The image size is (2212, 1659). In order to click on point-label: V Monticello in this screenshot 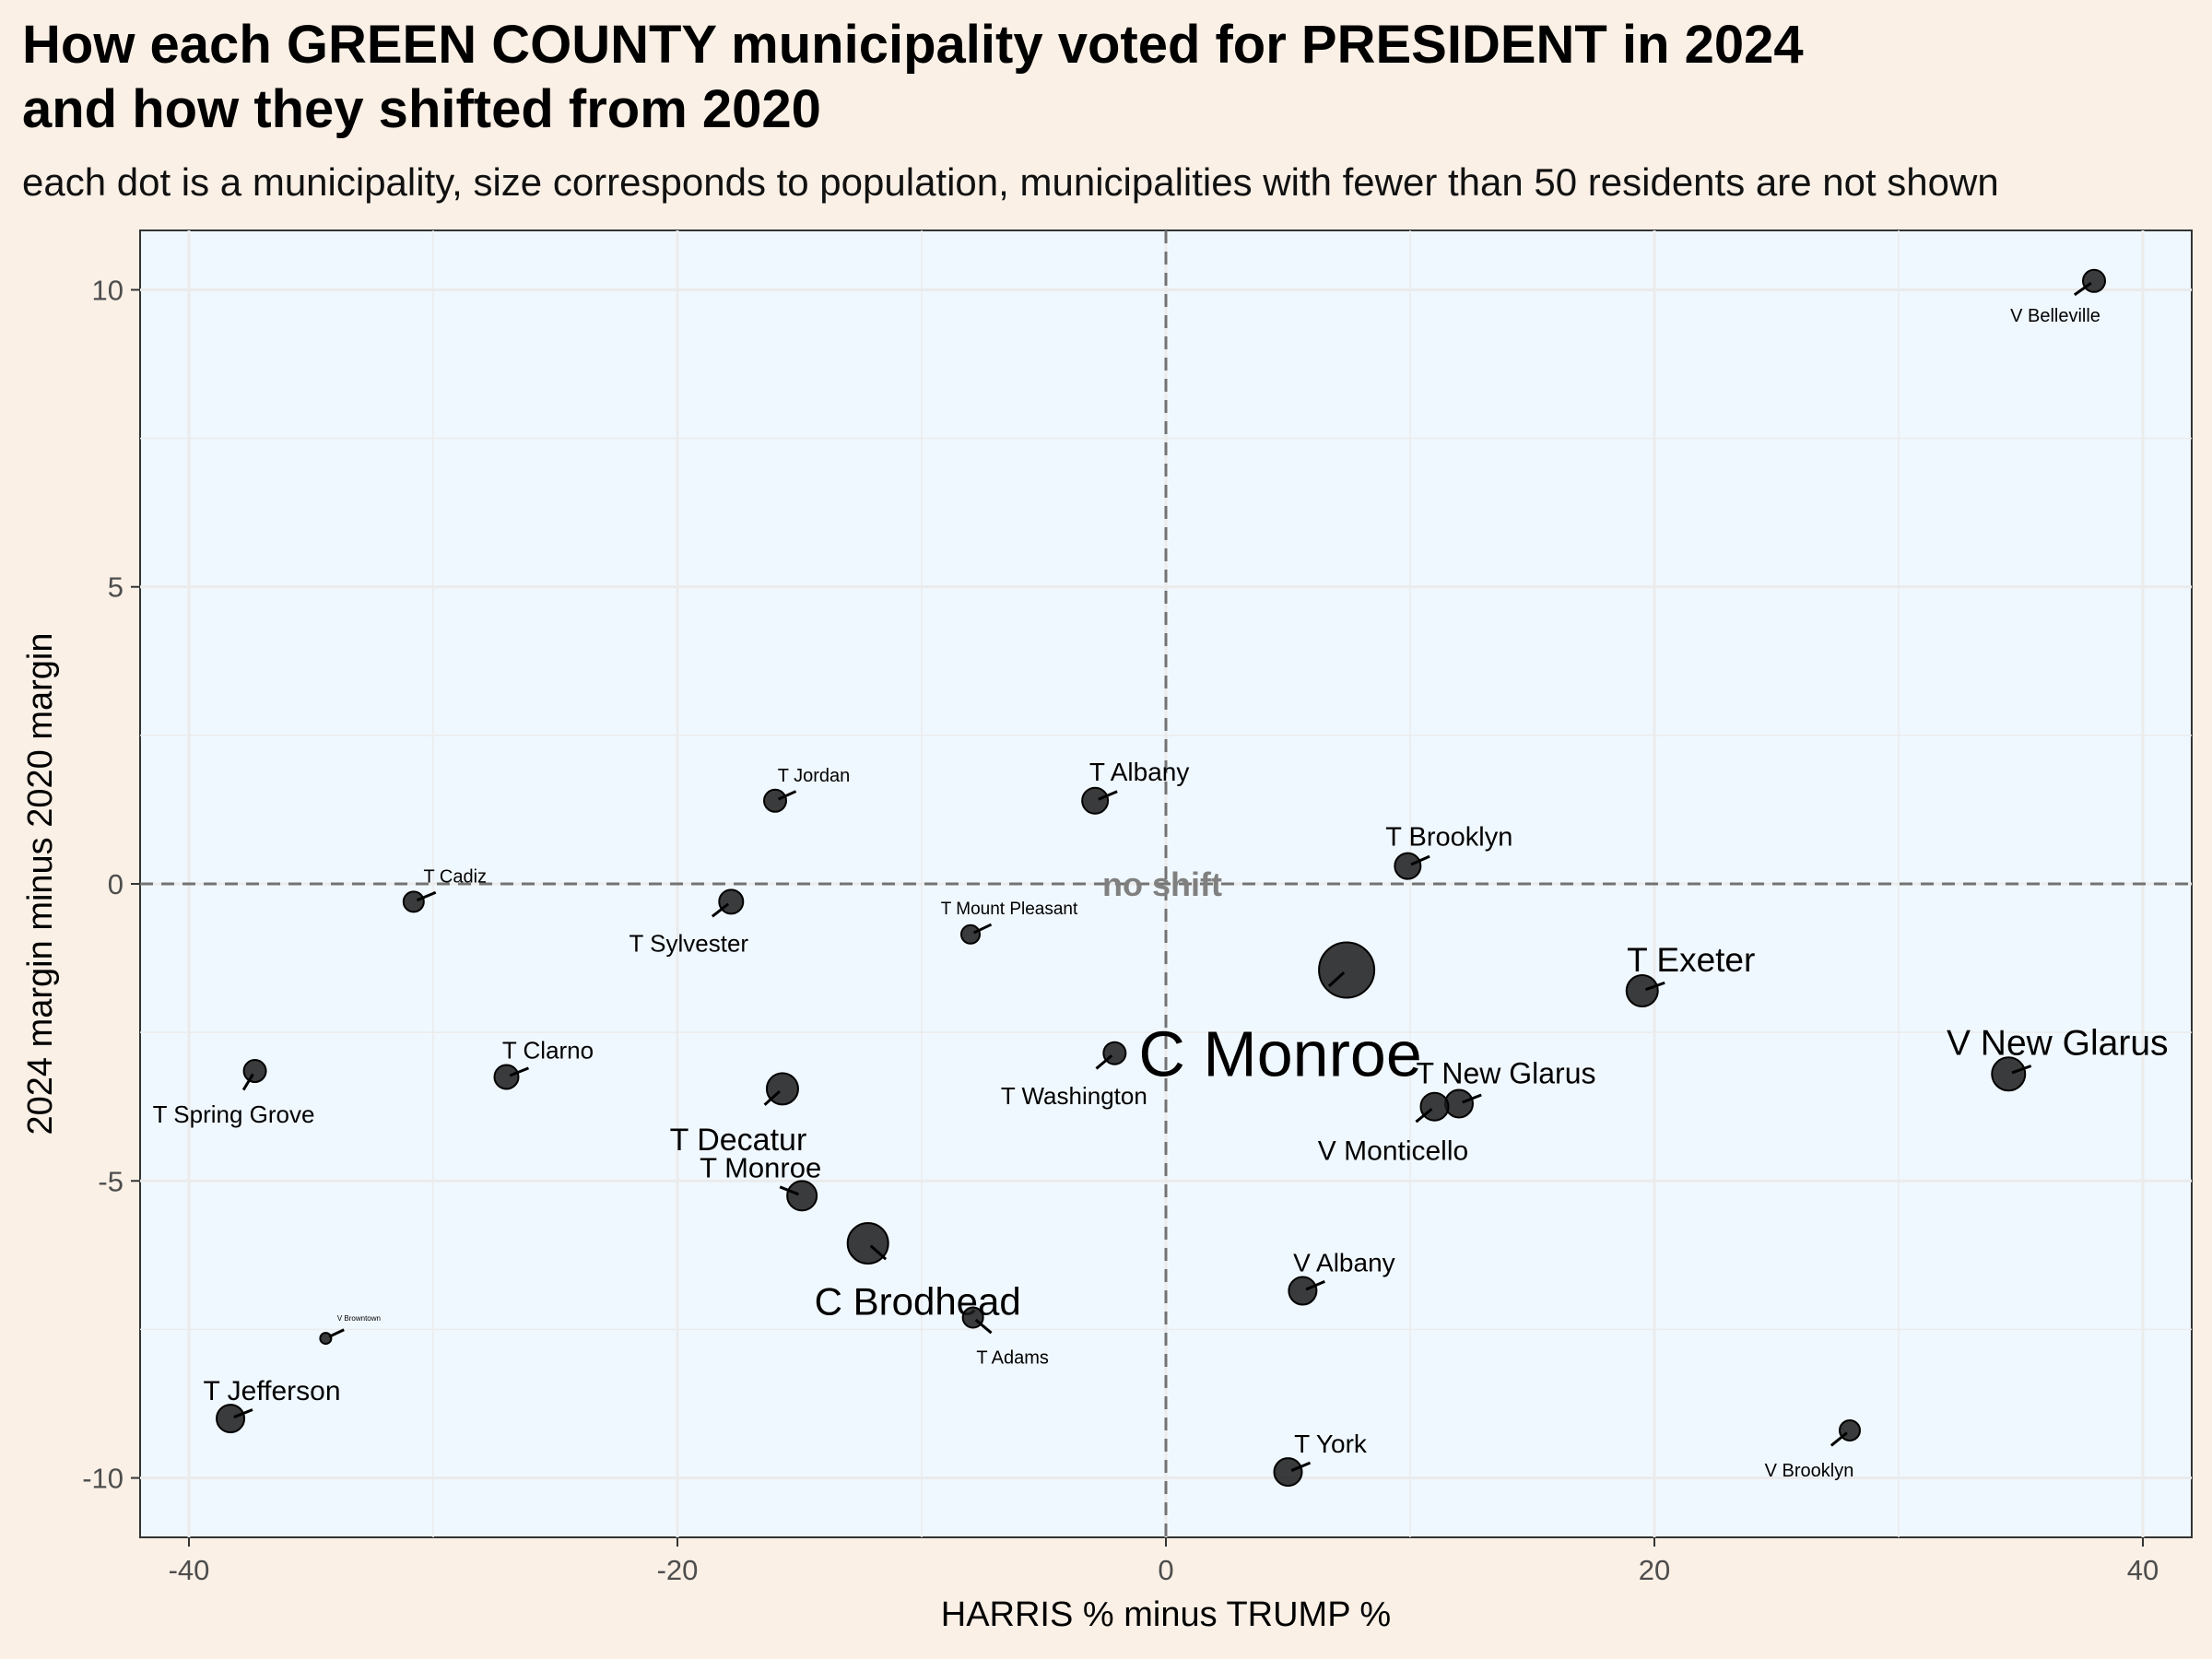, I will do `click(1393, 1151)`.